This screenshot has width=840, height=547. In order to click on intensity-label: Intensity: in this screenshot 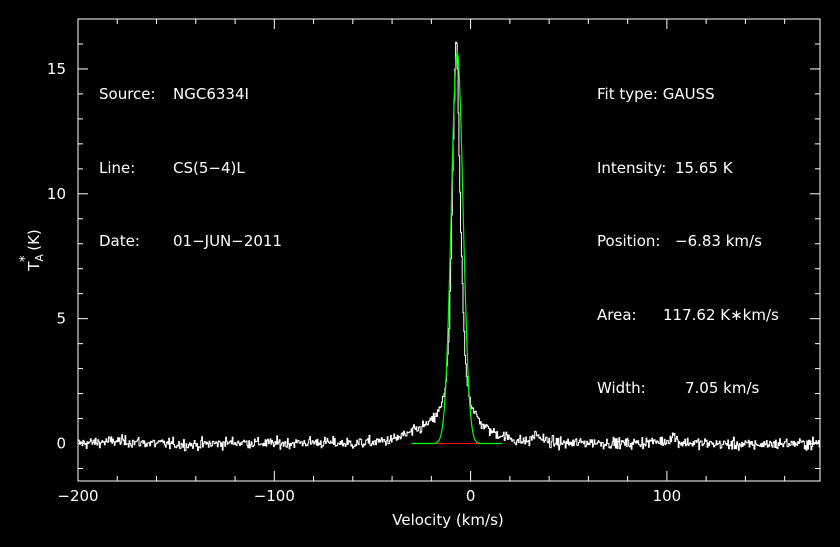, I will do `click(632, 167)`.